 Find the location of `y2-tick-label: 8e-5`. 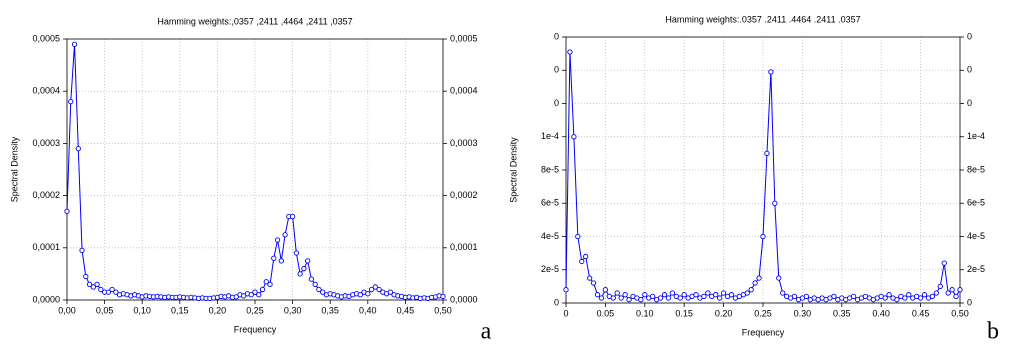

y2-tick-label: 8e-5 is located at coordinates (976, 169).